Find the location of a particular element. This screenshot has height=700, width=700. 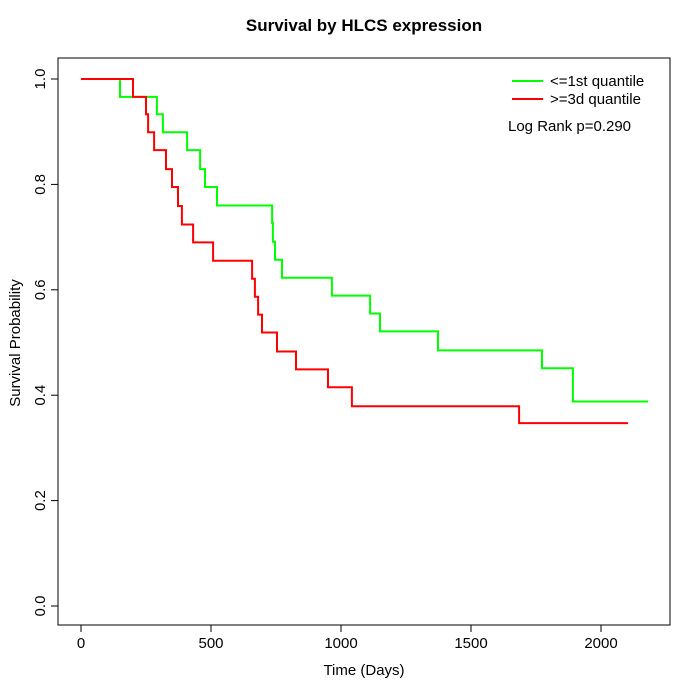

y-axis-label: Survival Probability is located at coordinates (15, 343).